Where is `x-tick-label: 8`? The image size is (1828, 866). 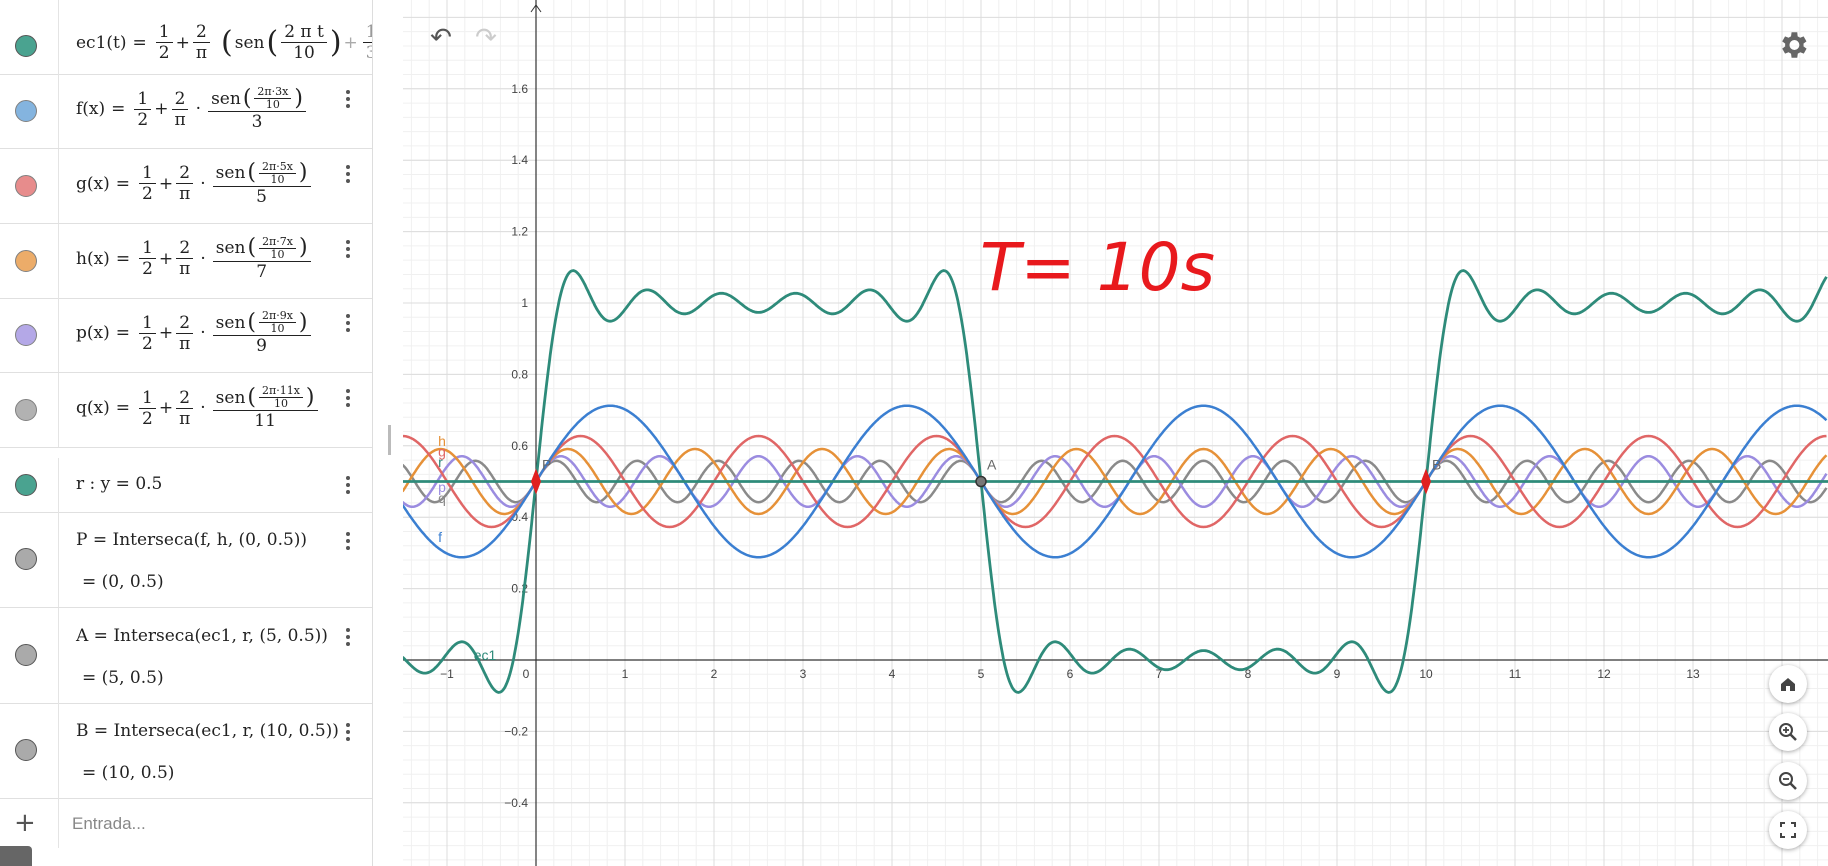
x-tick-label: 8 is located at coordinates (1248, 674).